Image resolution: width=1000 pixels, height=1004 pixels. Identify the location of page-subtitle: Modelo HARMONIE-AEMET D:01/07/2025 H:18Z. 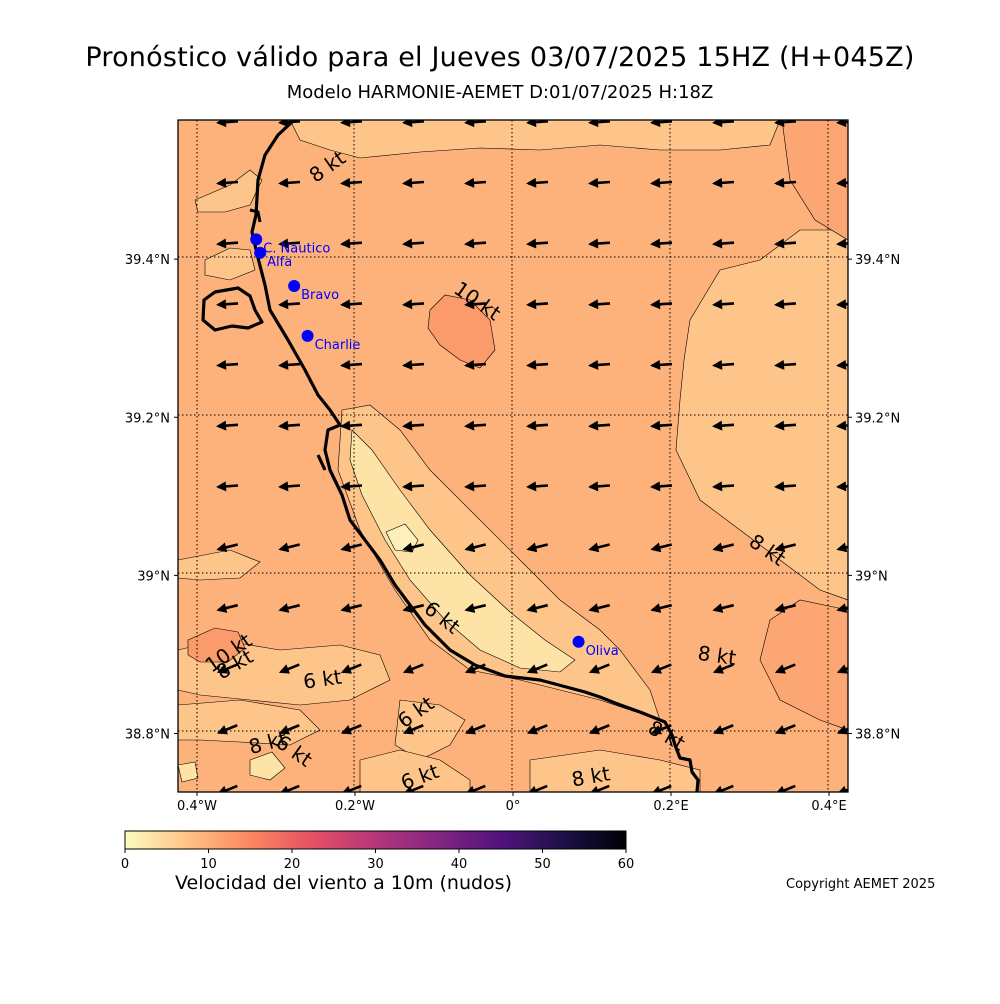
(500, 92).